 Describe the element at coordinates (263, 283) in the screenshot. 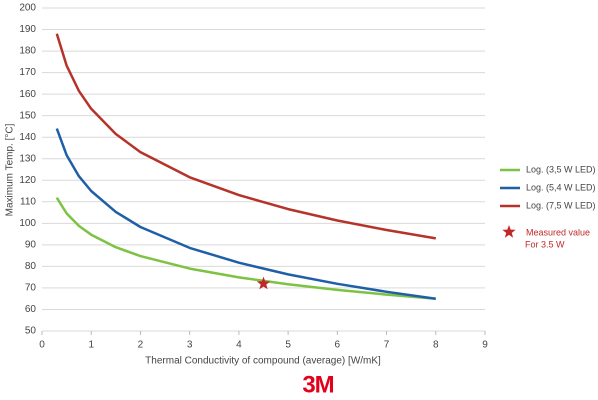

I see `measured-point` at that location.